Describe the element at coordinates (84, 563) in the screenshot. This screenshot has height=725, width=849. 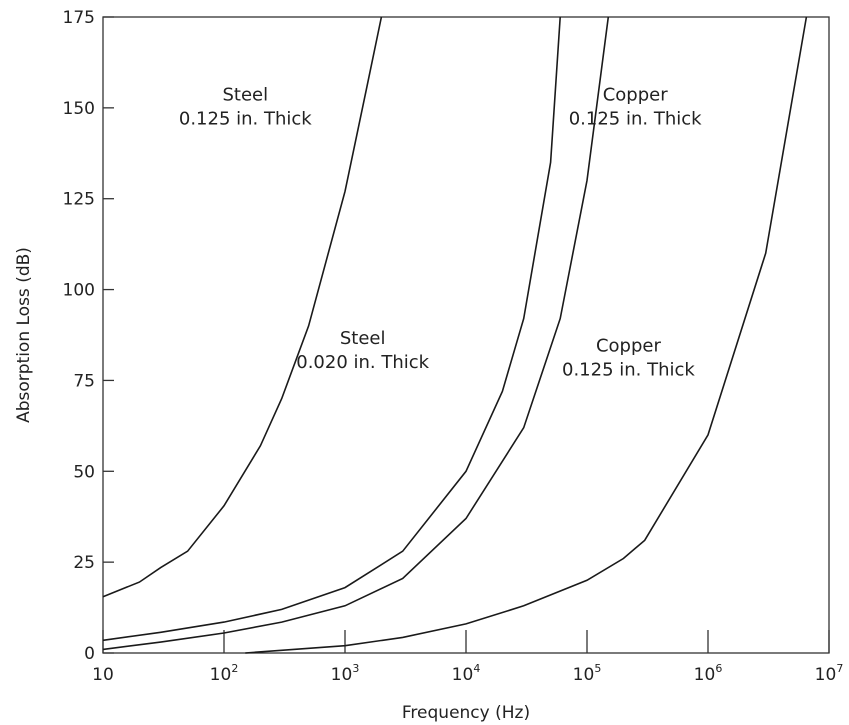
I see `y-tick-label: 25` at that location.